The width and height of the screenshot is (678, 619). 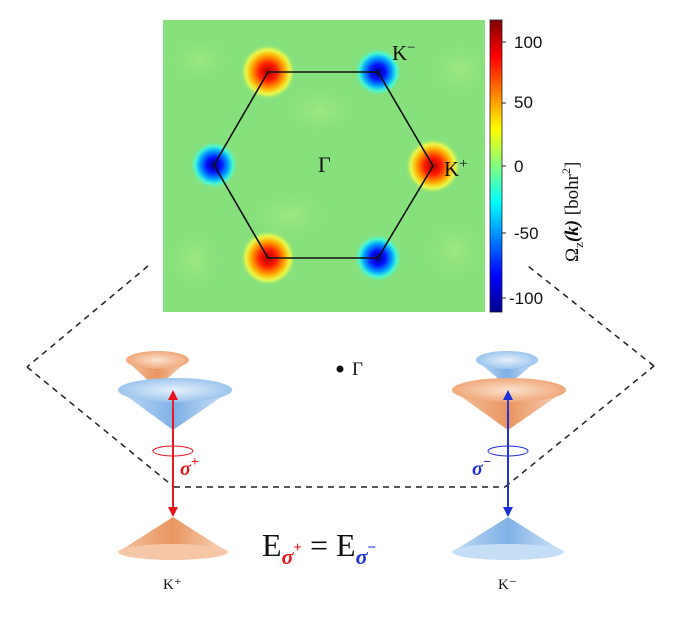 I want to click on colorbar: 100 50 0 -50 -100 Ωz(k) [bohr2], so click(x=537, y=166).